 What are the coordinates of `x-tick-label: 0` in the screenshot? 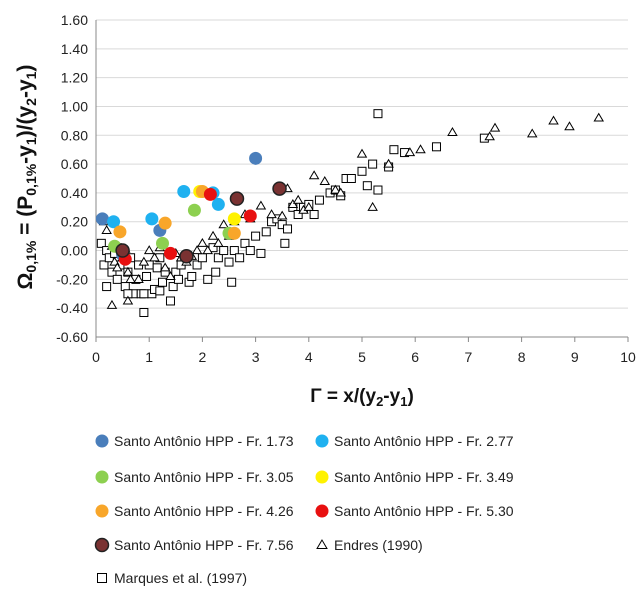 It's located at (96, 357).